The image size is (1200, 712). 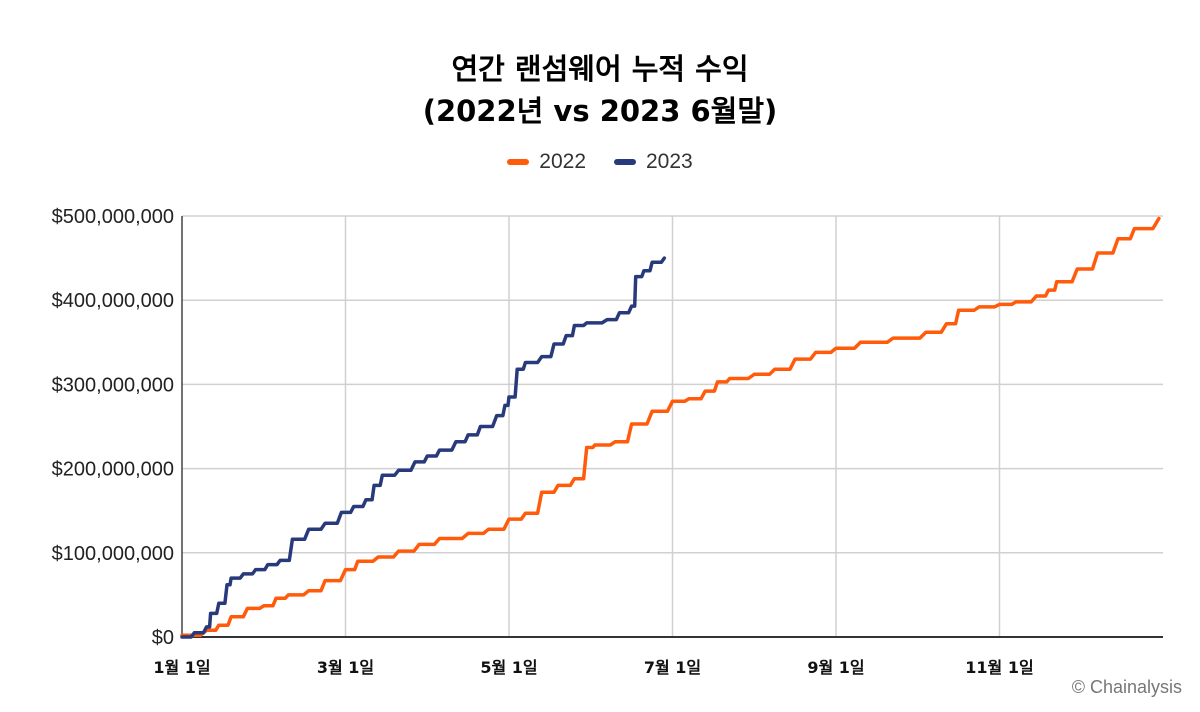 I want to click on x-tick-label: 9월 1일, so click(x=835, y=667).